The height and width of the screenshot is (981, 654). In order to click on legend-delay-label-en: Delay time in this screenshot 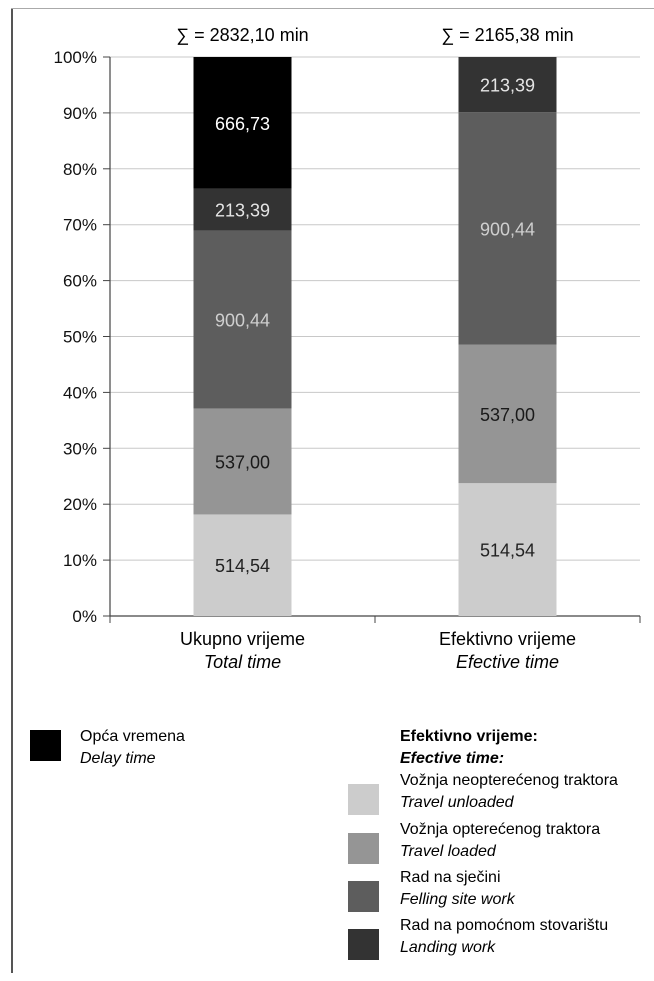, I will do `click(118, 758)`.